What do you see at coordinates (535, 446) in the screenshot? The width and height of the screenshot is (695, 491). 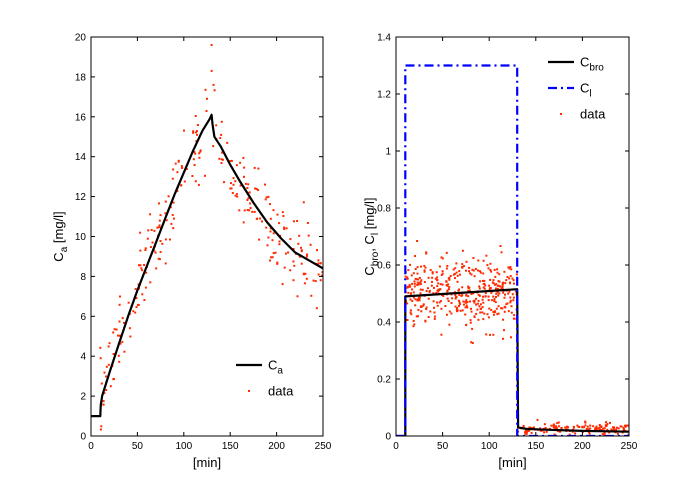 I see `x-tick-label: 150` at bounding box center [535, 446].